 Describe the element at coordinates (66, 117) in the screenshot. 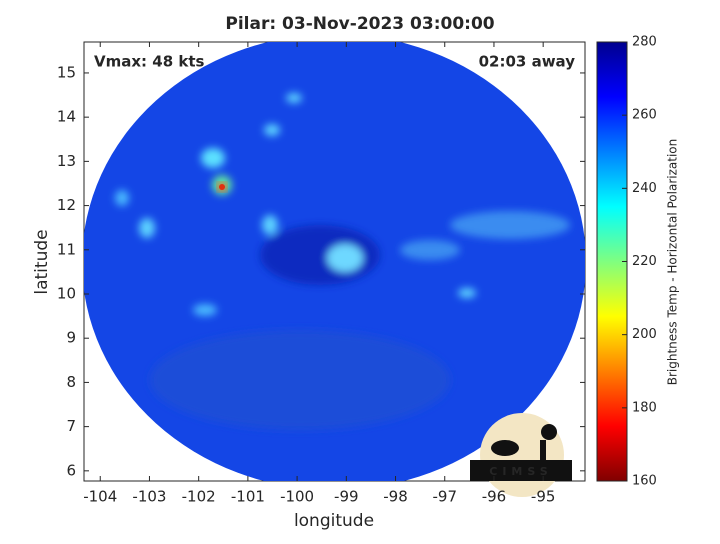

I see `y-tick-label: 14` at that location.